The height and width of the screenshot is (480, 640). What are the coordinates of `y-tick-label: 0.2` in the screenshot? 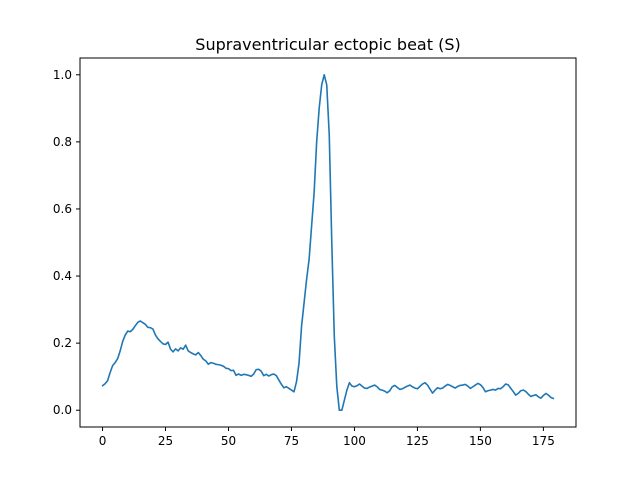 It's located at (62, 343).